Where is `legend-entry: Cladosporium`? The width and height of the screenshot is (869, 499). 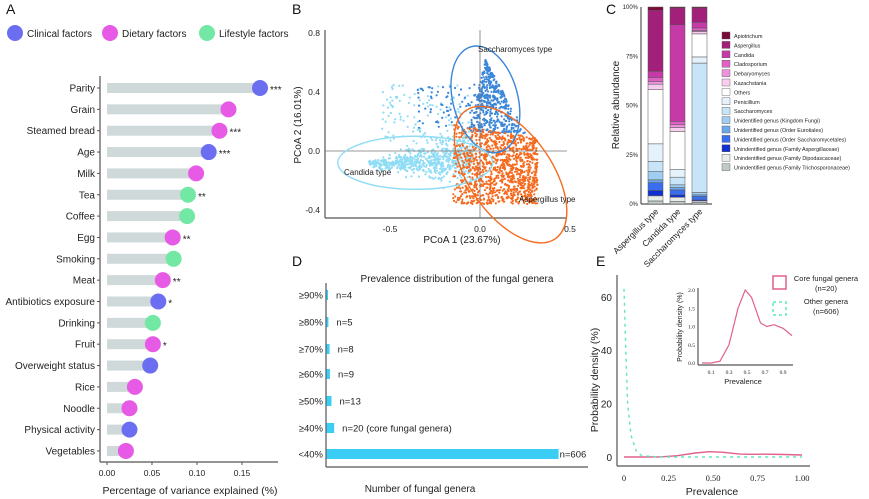 legend-entry: Cladosporium is located at coordinates (744, 64).